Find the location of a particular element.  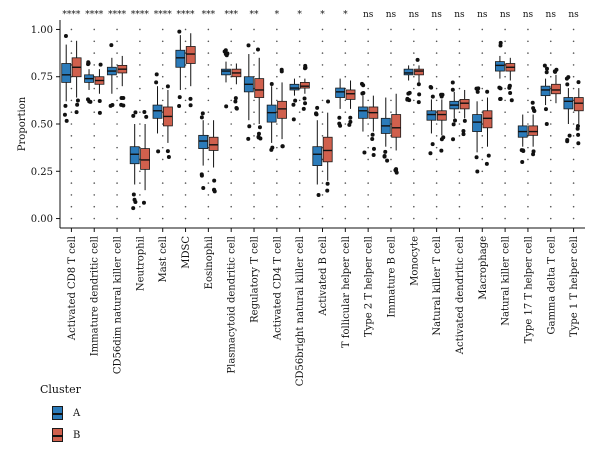

significance-label: *** is located at coordinates (231, 15).